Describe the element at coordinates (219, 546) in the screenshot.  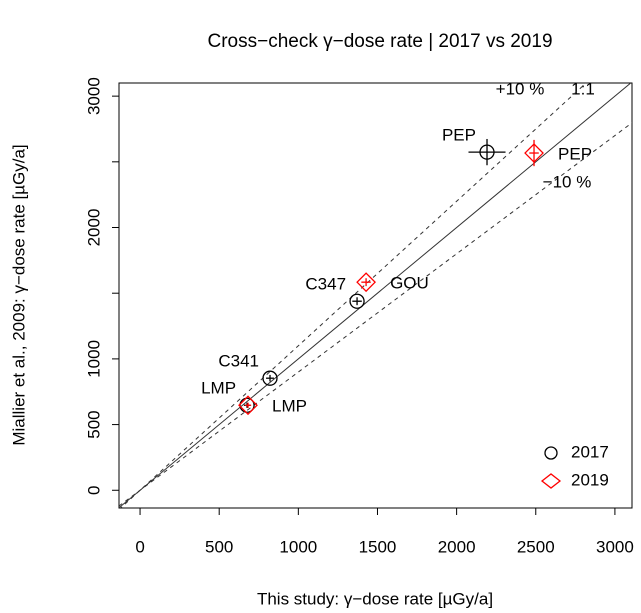
I see `x-tick-label: 500` at that location.